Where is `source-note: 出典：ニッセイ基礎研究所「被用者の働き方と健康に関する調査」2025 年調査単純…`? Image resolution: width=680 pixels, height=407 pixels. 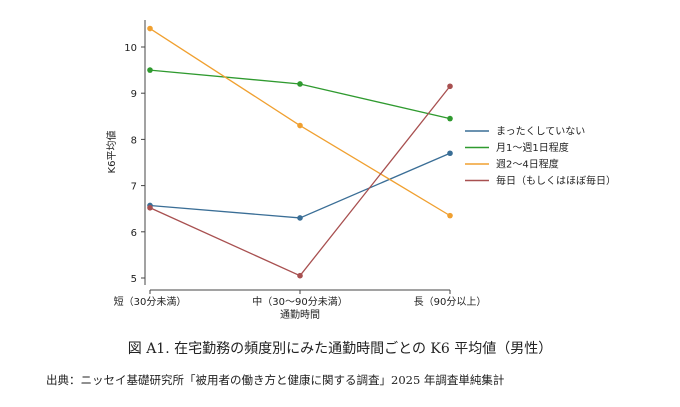
source-note: 出典：ニッセイ基礎研究所「被用者の働き方と健康に関する調査」2025 年調査単純… is located at coordinates (275, 380).